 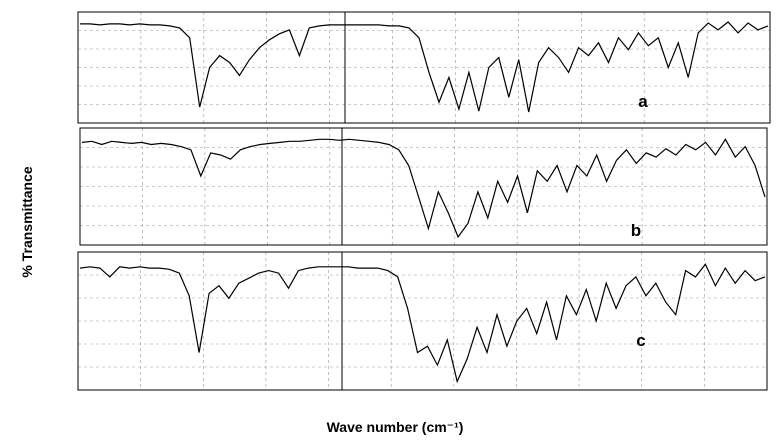 I want to click on panel-label: b, so click(x=636, y=230).